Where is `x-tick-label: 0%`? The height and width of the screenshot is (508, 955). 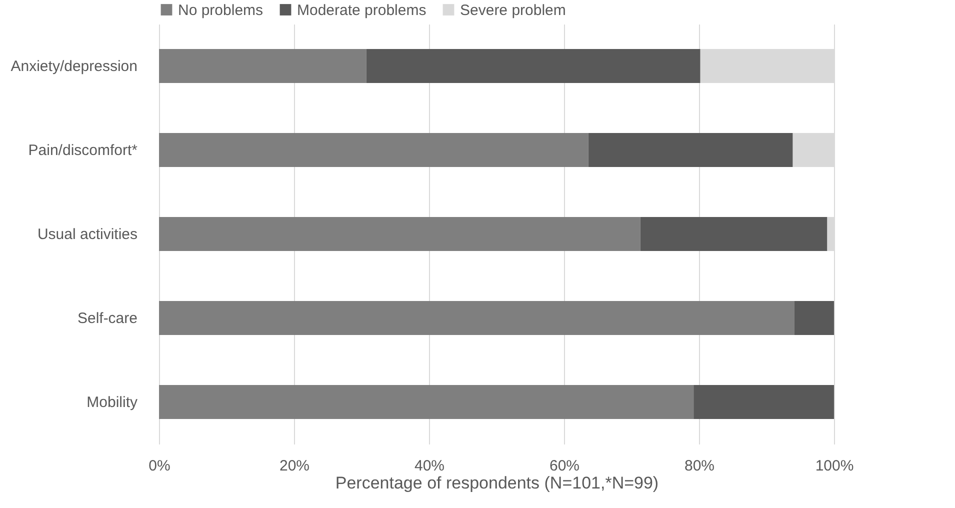
x-tick-label: 0% is located at coordinates (159, 466).